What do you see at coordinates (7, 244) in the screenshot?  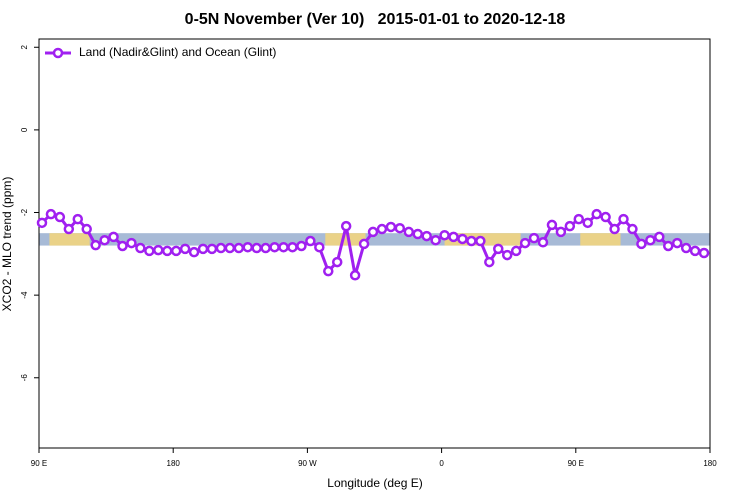 I see `y-axis-label: XCO2 - MLO trend (ppm)` at bounding box center [7, 244].